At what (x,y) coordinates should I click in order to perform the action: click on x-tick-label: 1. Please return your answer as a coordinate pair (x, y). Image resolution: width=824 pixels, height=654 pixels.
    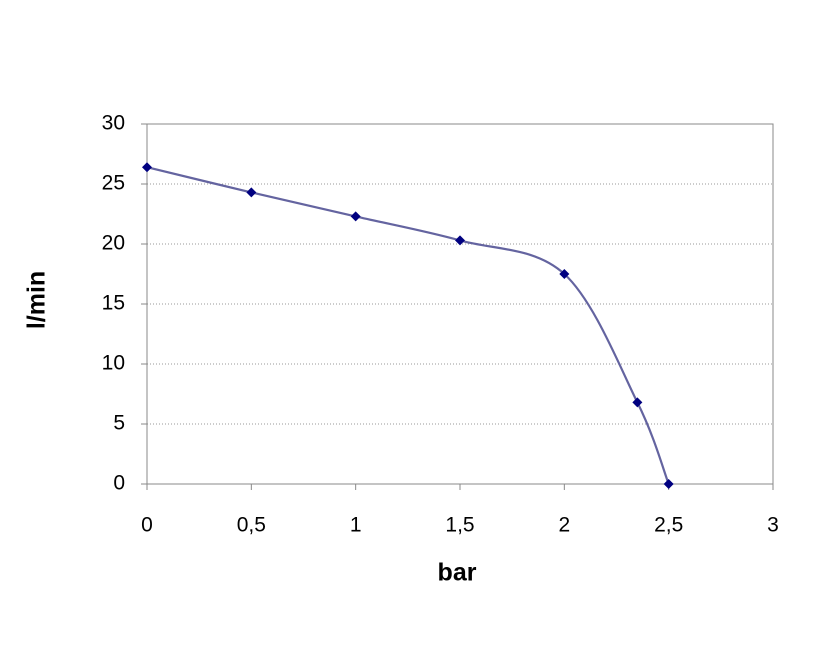
    Looking at the image, I should click on (356, 525).